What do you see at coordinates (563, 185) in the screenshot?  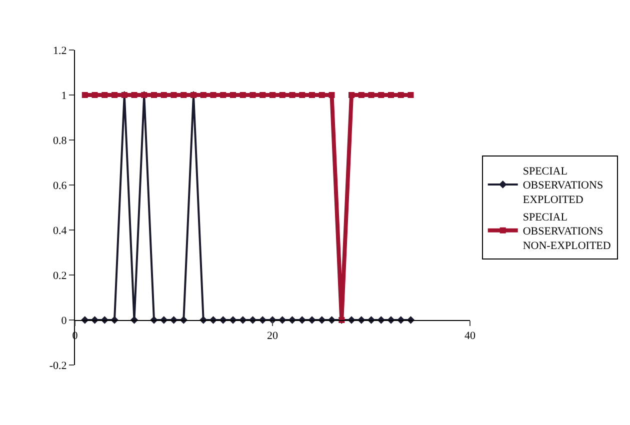 I see `legend-label: SPECIAL OBSERVATIONS EXPLOITED` at bounding box center [563, 185].